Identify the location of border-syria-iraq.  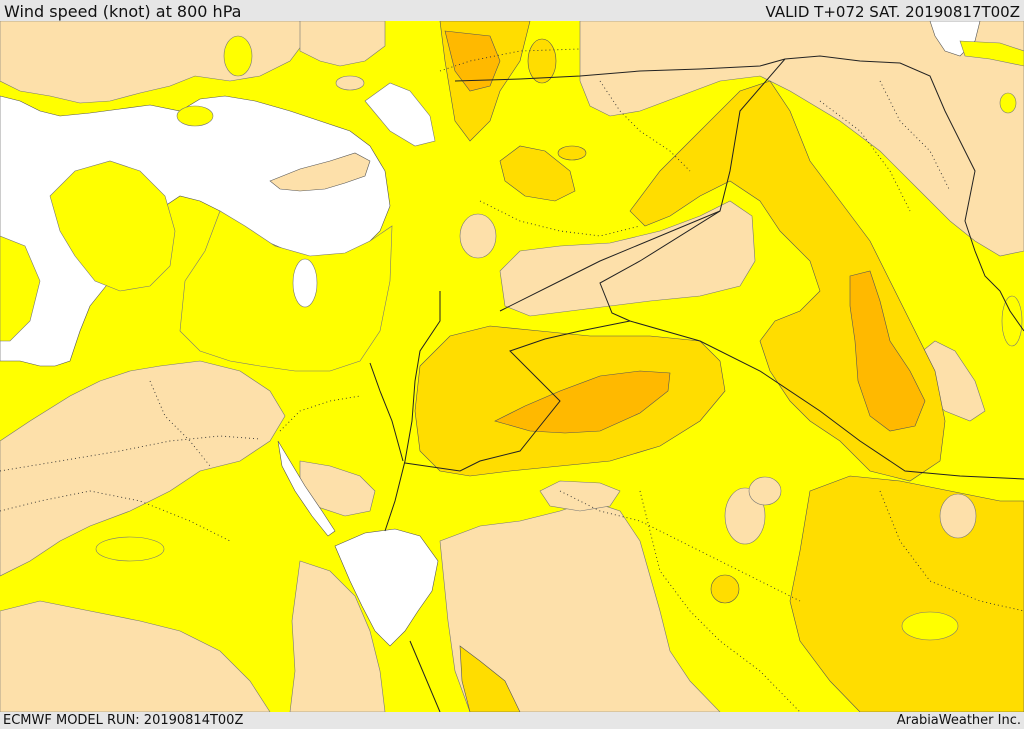
(692, 190).